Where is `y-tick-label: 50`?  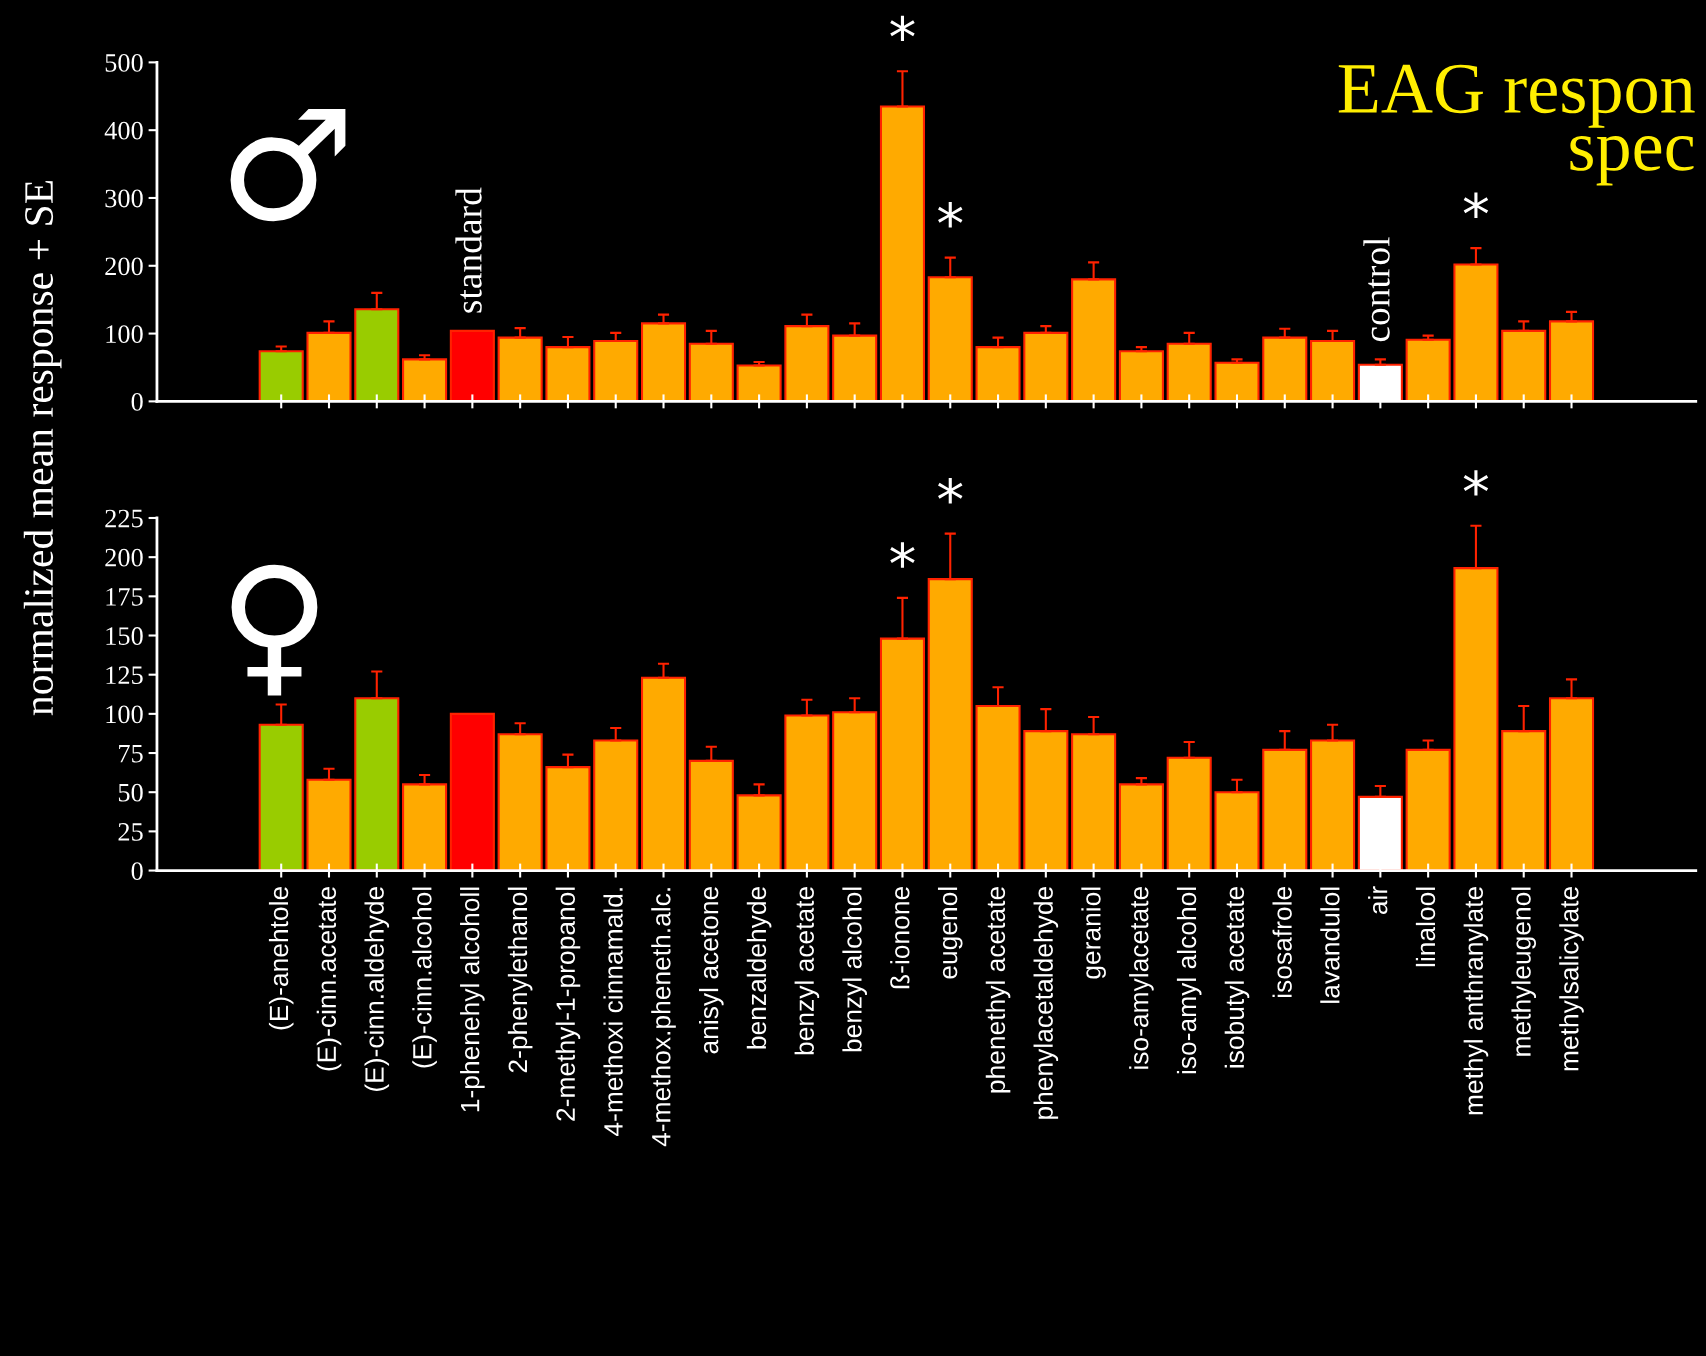 y-tick-label: 50 is located at coordinates (130, 792).